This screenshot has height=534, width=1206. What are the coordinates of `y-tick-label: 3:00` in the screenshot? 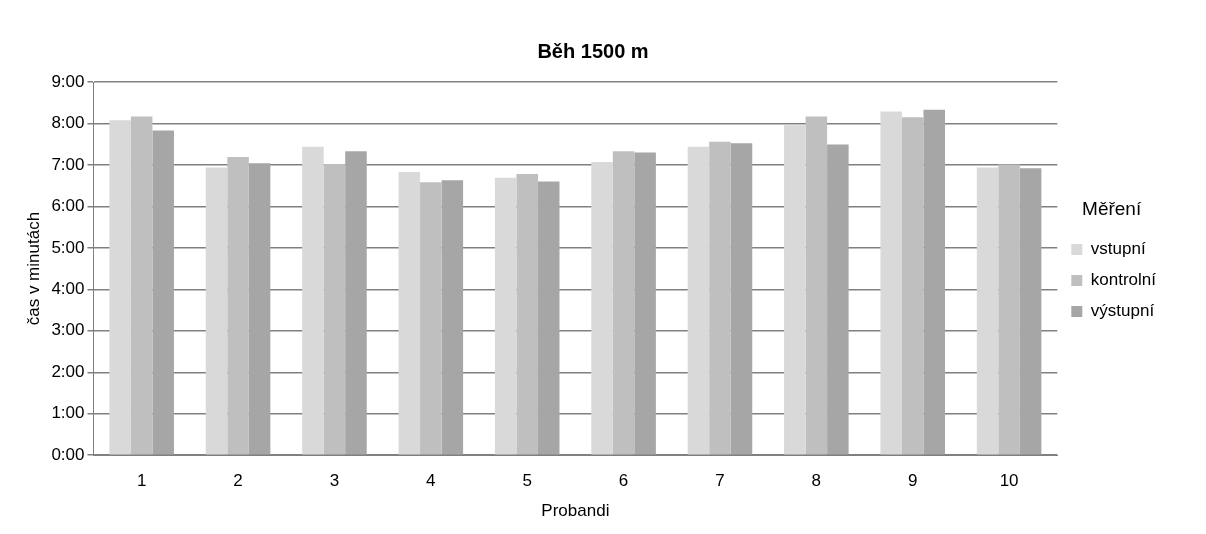 It's located at (68, 330).